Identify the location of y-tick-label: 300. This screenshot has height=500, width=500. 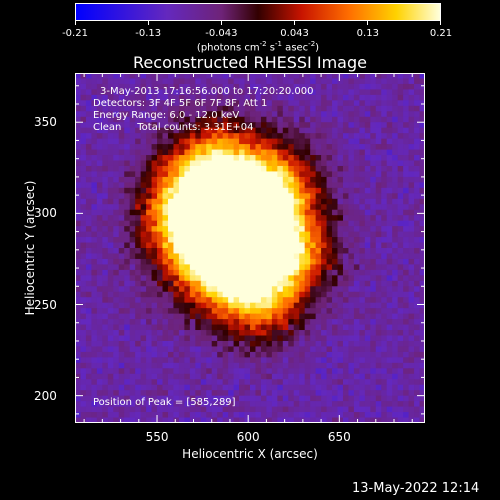
(45, 213).